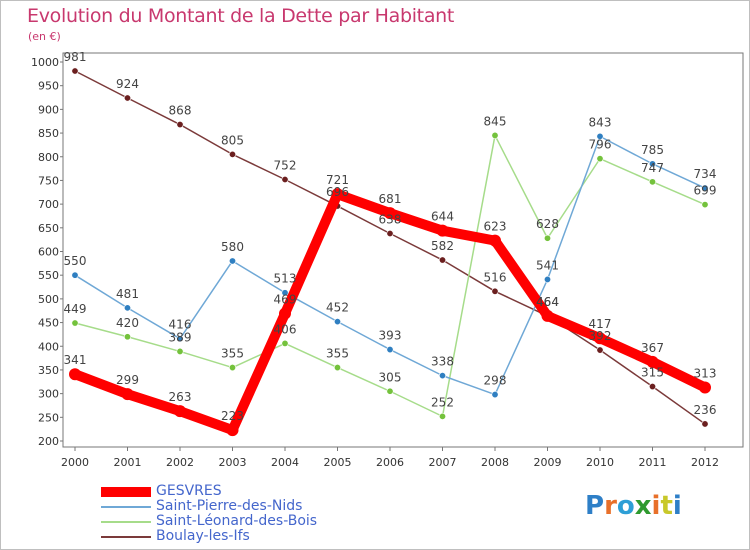 This screenshot has height=550, width=750. What do you see at coordinates (390, 336) in the screenshot?
I see `data-label-1: 393` at bounding box center [390, 336].